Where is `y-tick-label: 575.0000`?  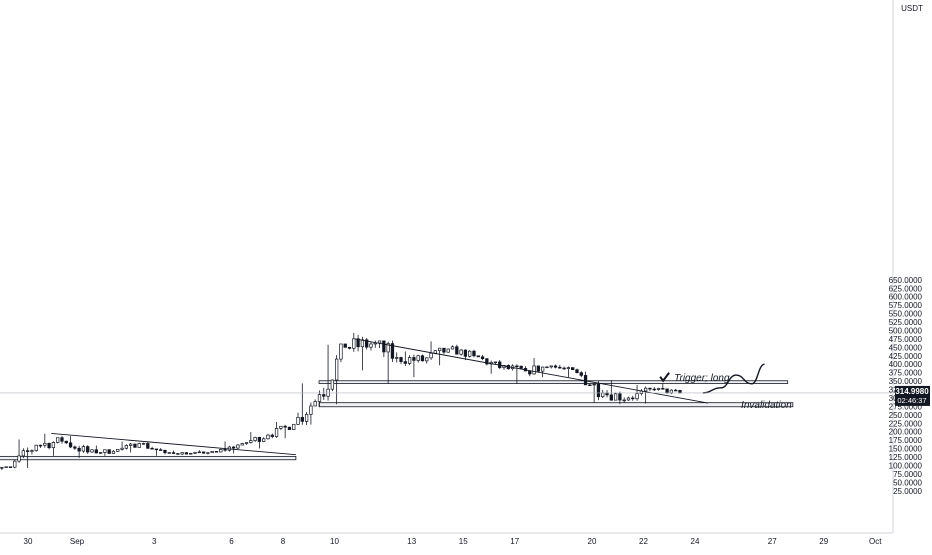
y-tick-label: 575.0000 is located at coordinates (906, 305).